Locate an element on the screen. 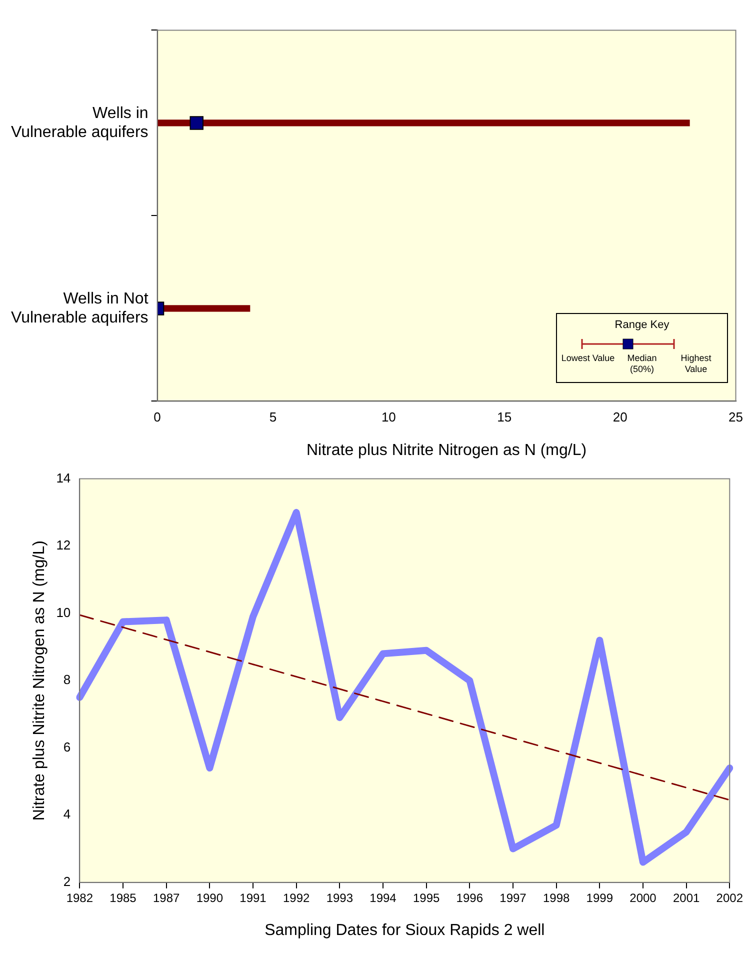 The image size is (754, 967). y-tick-label: 6 is located at coordinates (67, 746).